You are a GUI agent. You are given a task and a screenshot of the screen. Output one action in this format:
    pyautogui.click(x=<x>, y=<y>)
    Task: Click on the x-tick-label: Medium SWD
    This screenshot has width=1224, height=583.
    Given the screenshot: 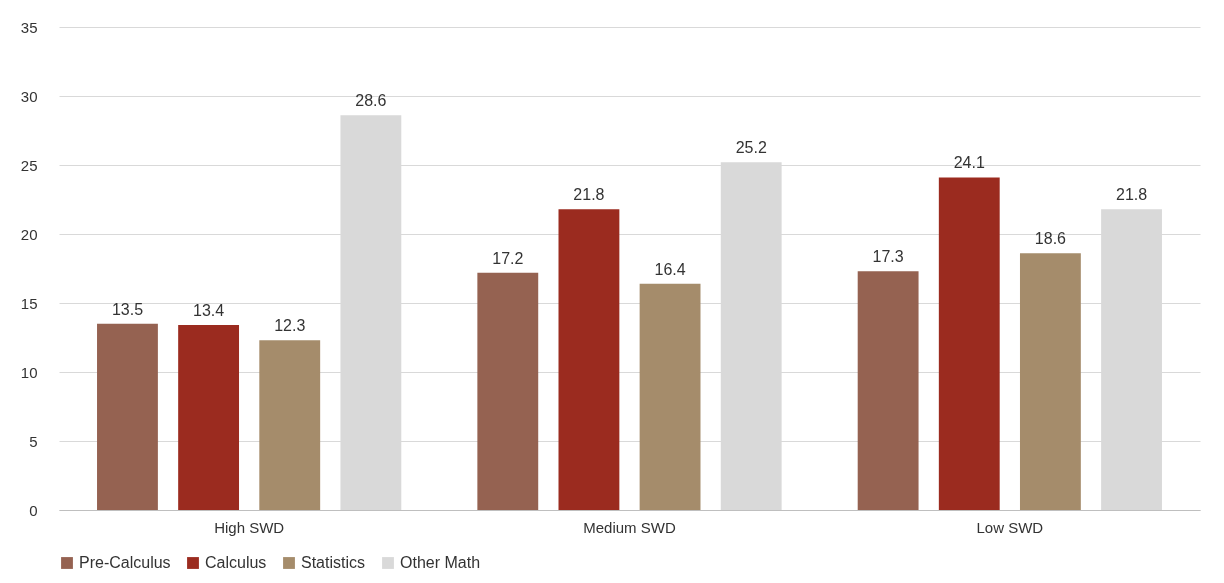 What is the action you would take?
    pyautogui.click(x=629, y=527)
    